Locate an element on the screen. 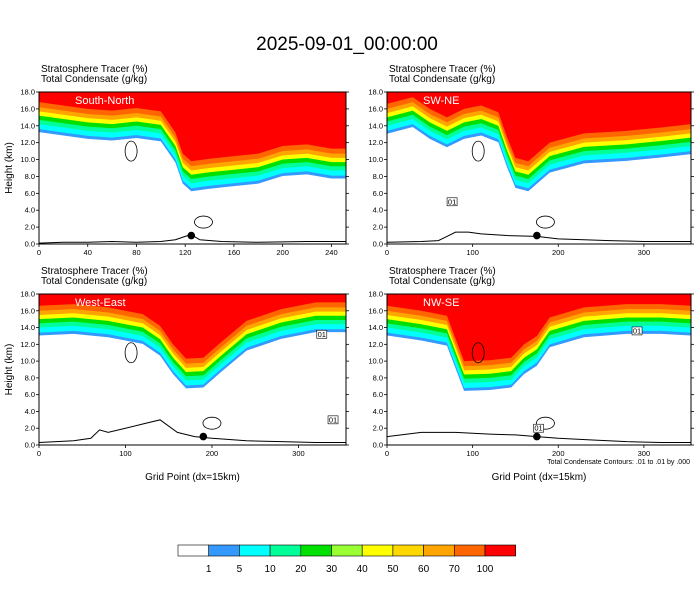 The height and width of the screenshot is (612, 695). panel-label: SW-NE is located at coordinates (441, 101).